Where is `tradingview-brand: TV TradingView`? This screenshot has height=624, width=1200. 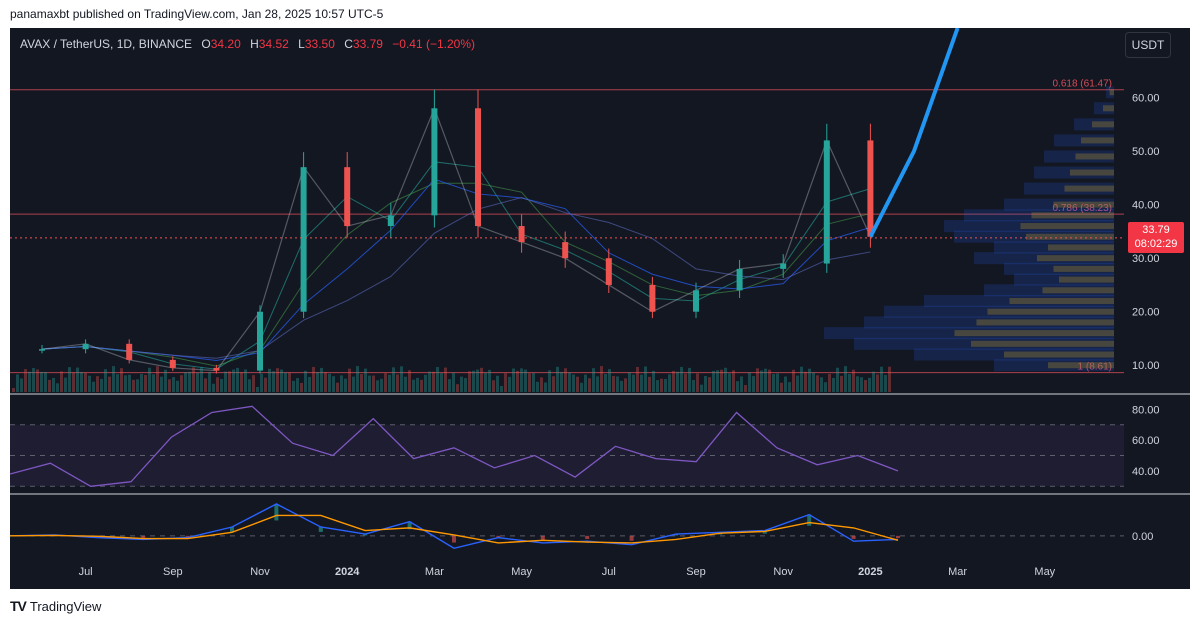 tradingview-brand: TV TradingView is located at coordinates (55, 606).